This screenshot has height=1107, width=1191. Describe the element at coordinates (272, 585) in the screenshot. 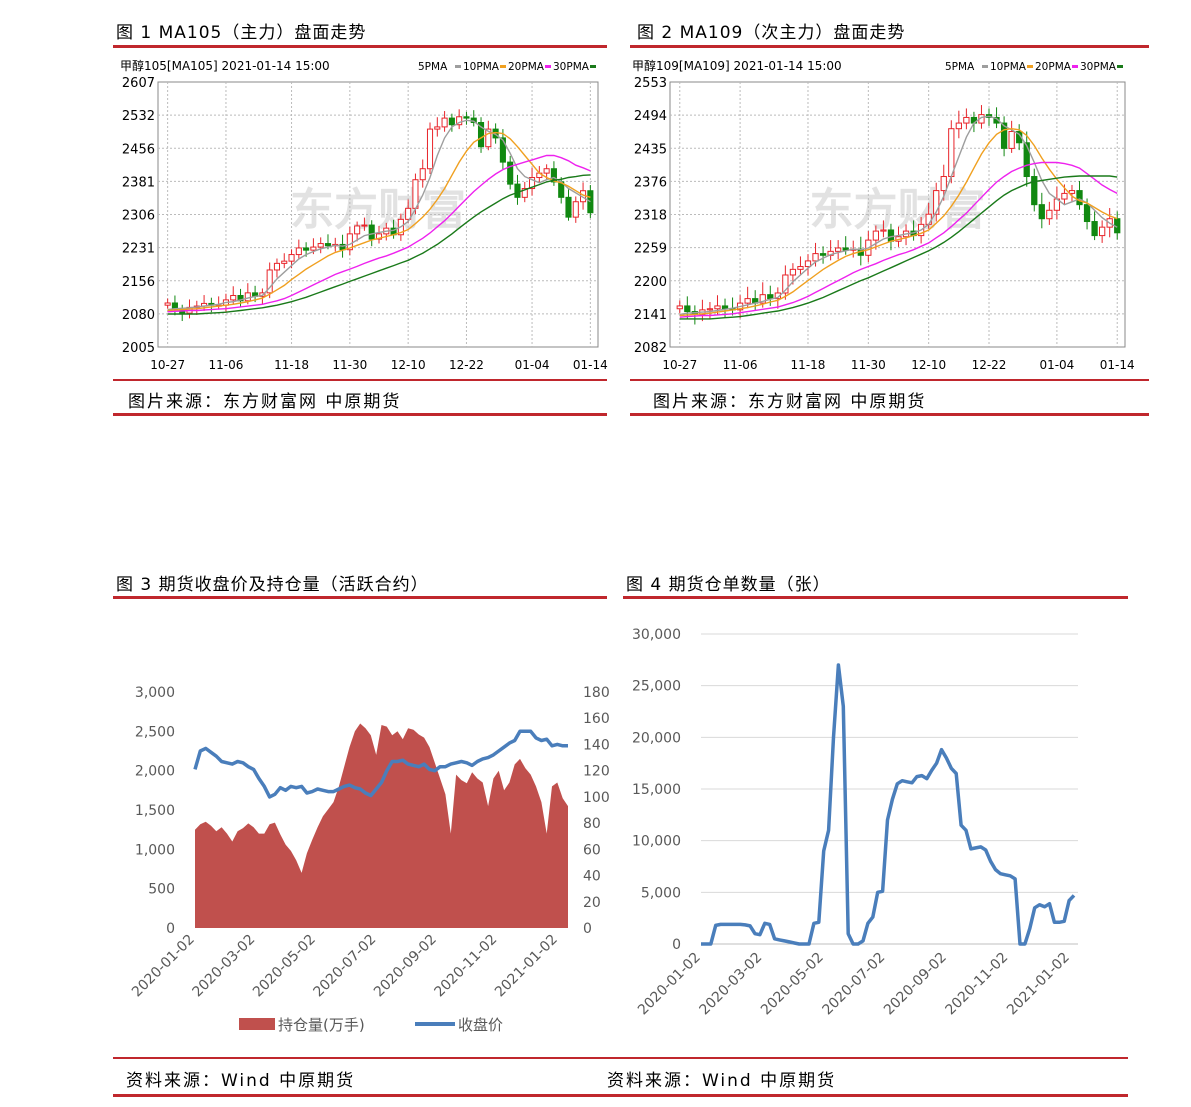

I see `figure-3-title: 图 3 期货收盘价及持仓量（活跃合约）` at that location.